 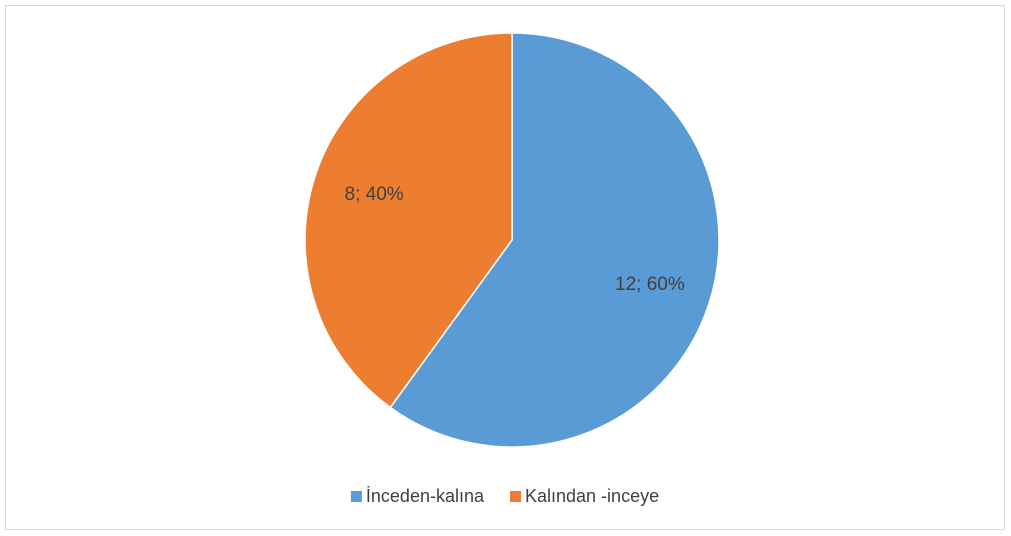 I want to click on pie-slice, so click(x=408, y=220).